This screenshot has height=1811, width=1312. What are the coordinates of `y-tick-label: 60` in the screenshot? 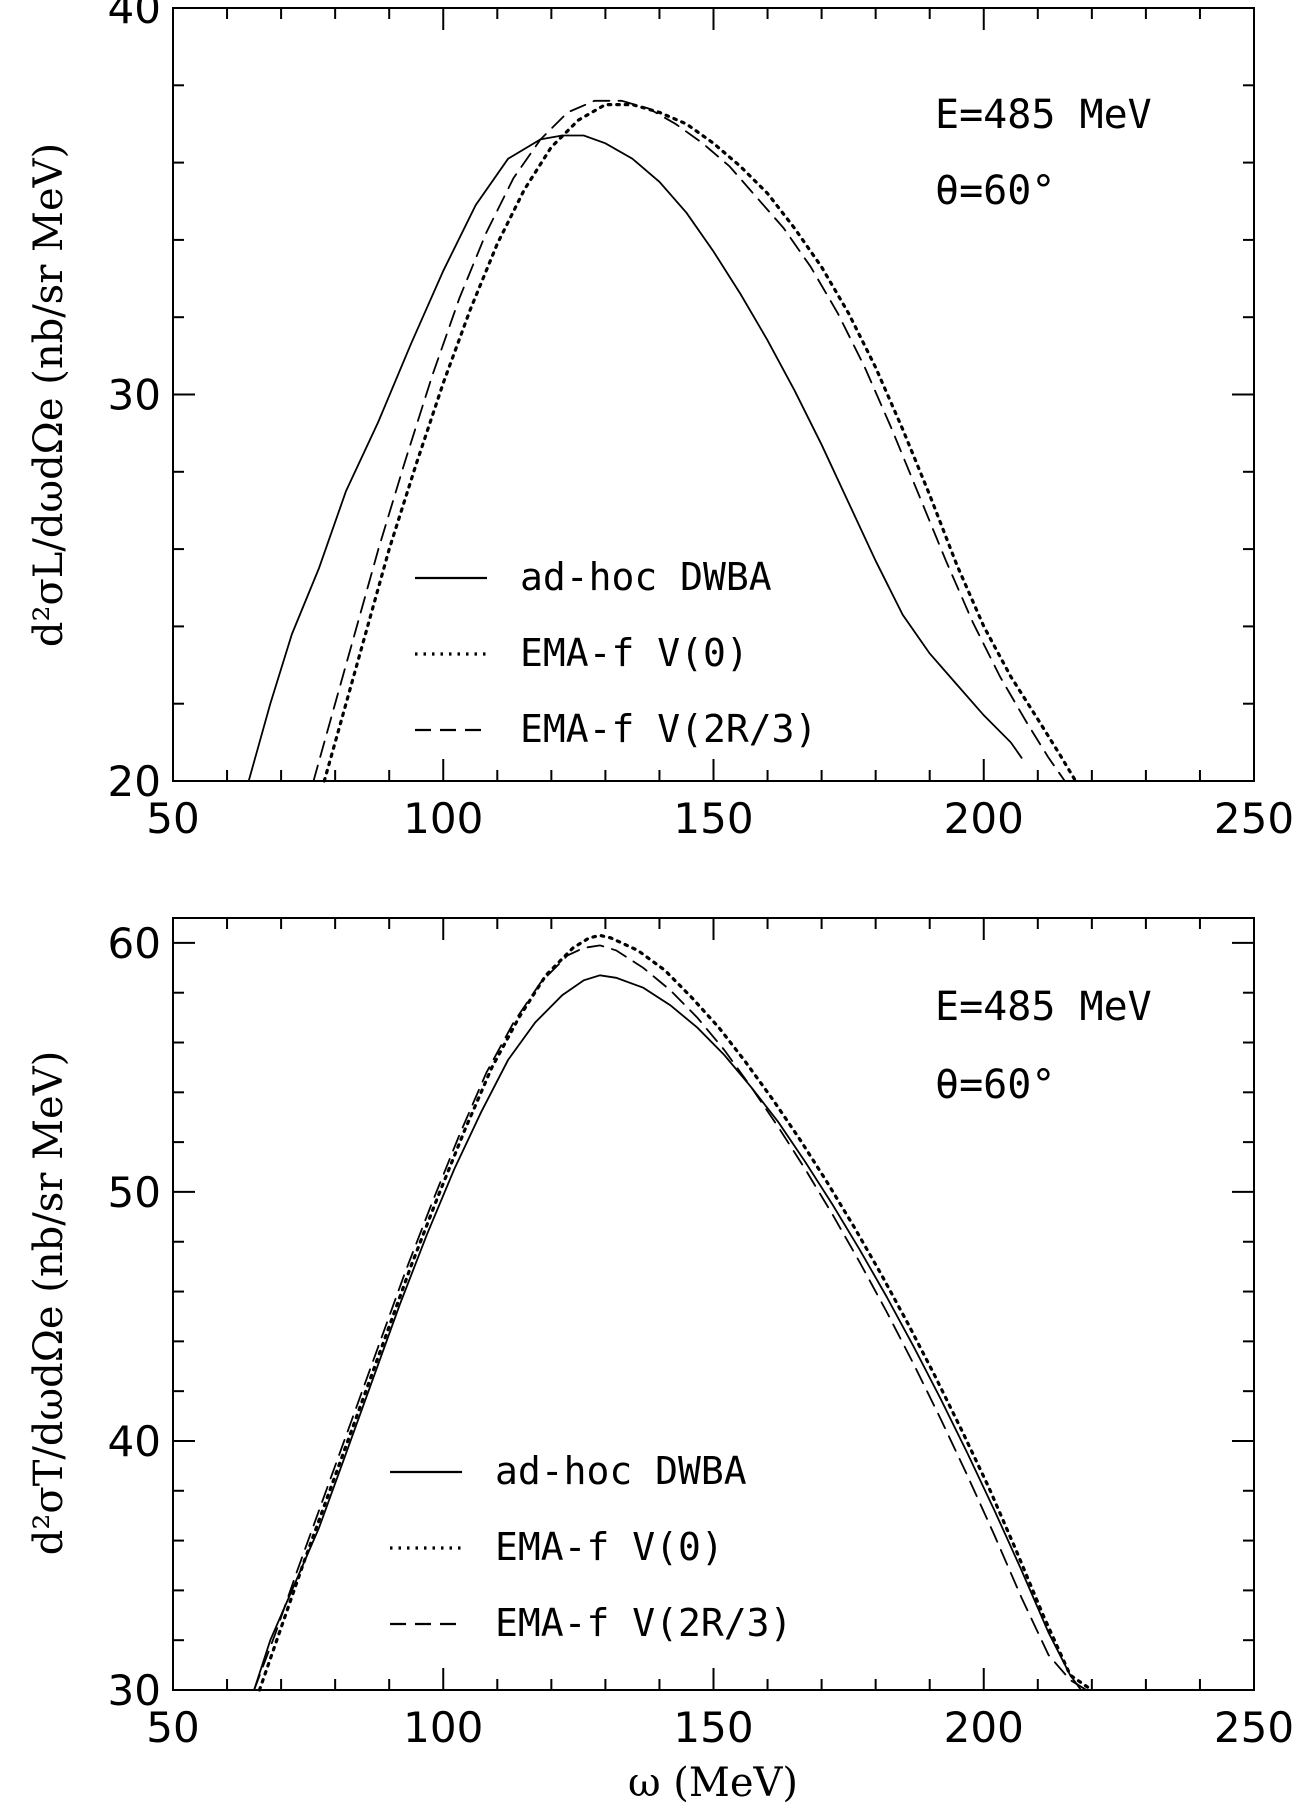 It's located at (134, 943).